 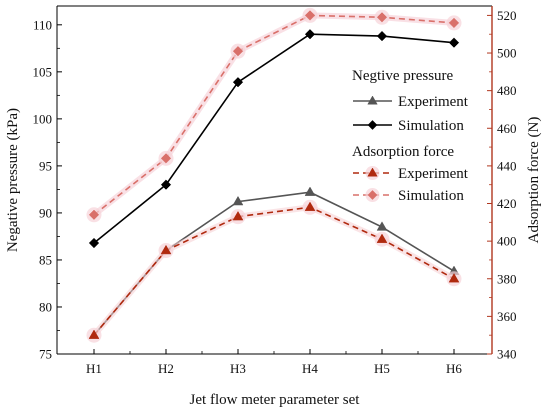 What do you see at coordinates (507, 90) in the screenshot?
I see `right-tick-label: 480` at bounding box center [507, 90].